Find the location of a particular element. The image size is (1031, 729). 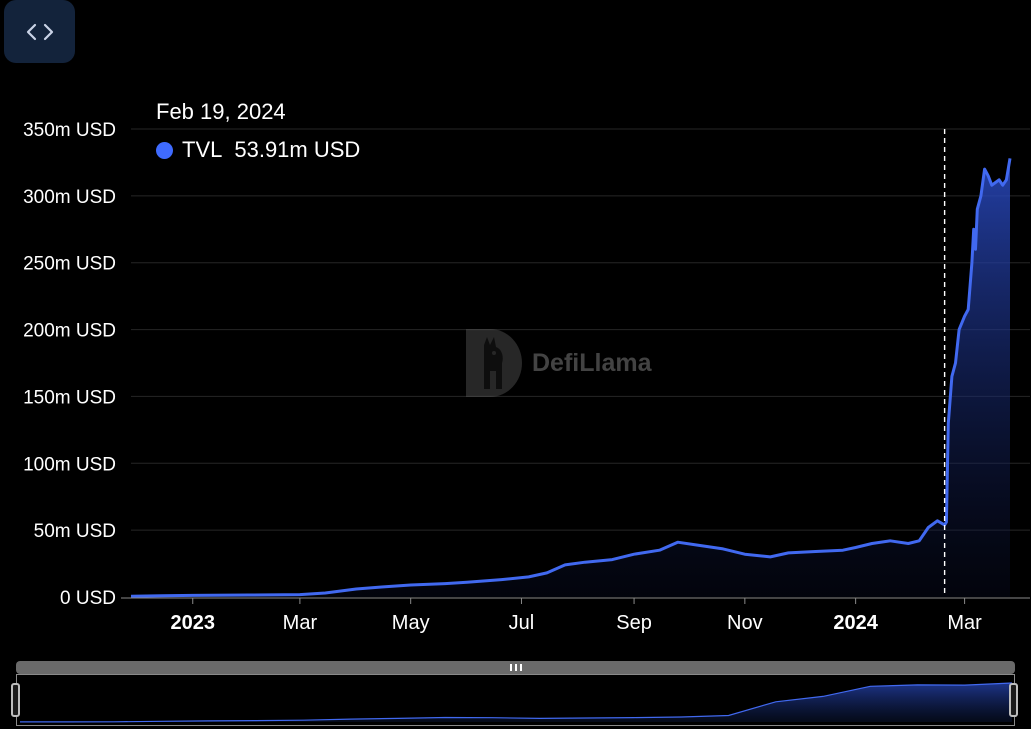

y-tick-label: 0 USD is located at coordinates (88, 598).